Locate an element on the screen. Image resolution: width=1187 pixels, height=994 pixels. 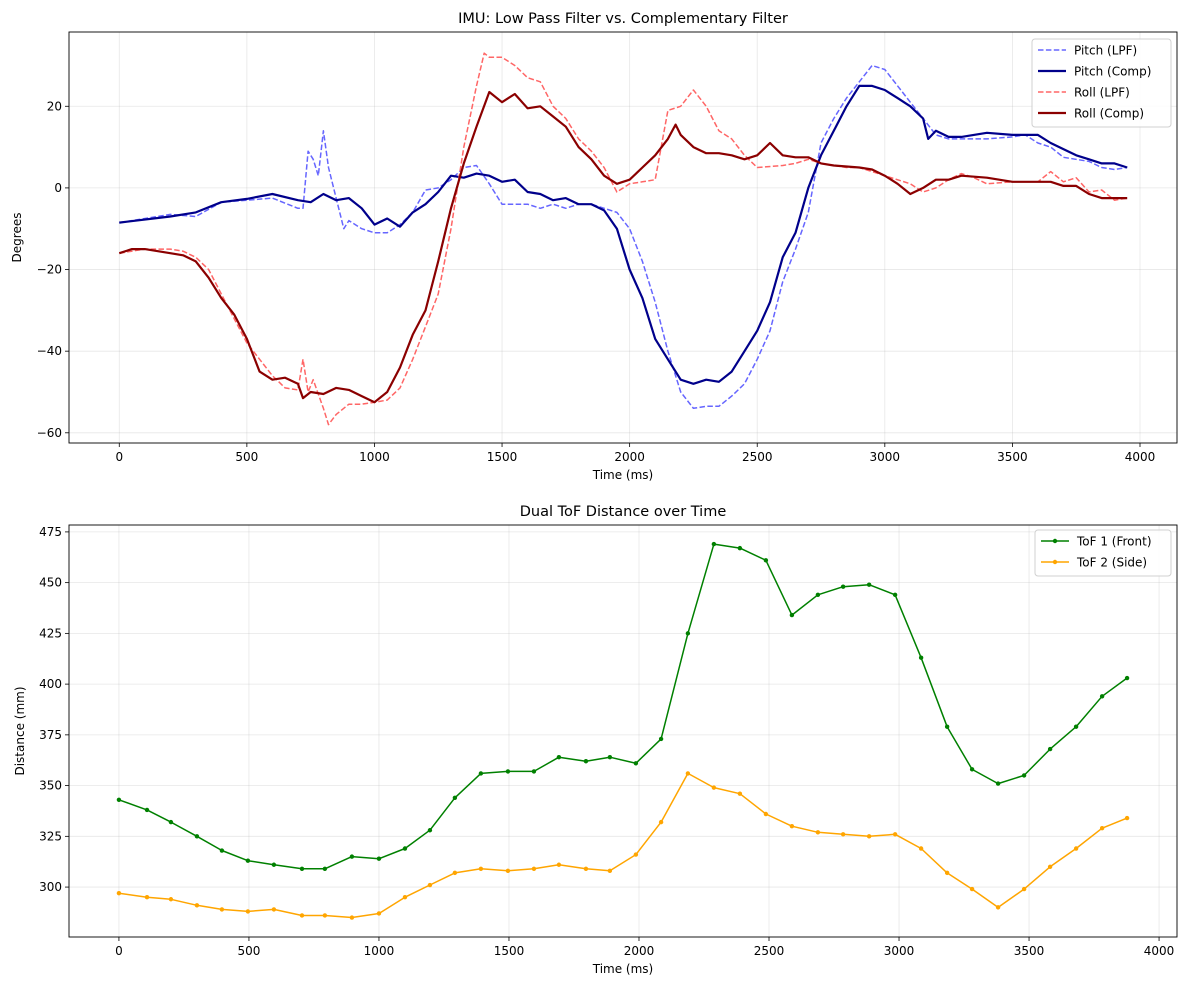
y-tick-label: 325 is located at coordinates (50, 836).